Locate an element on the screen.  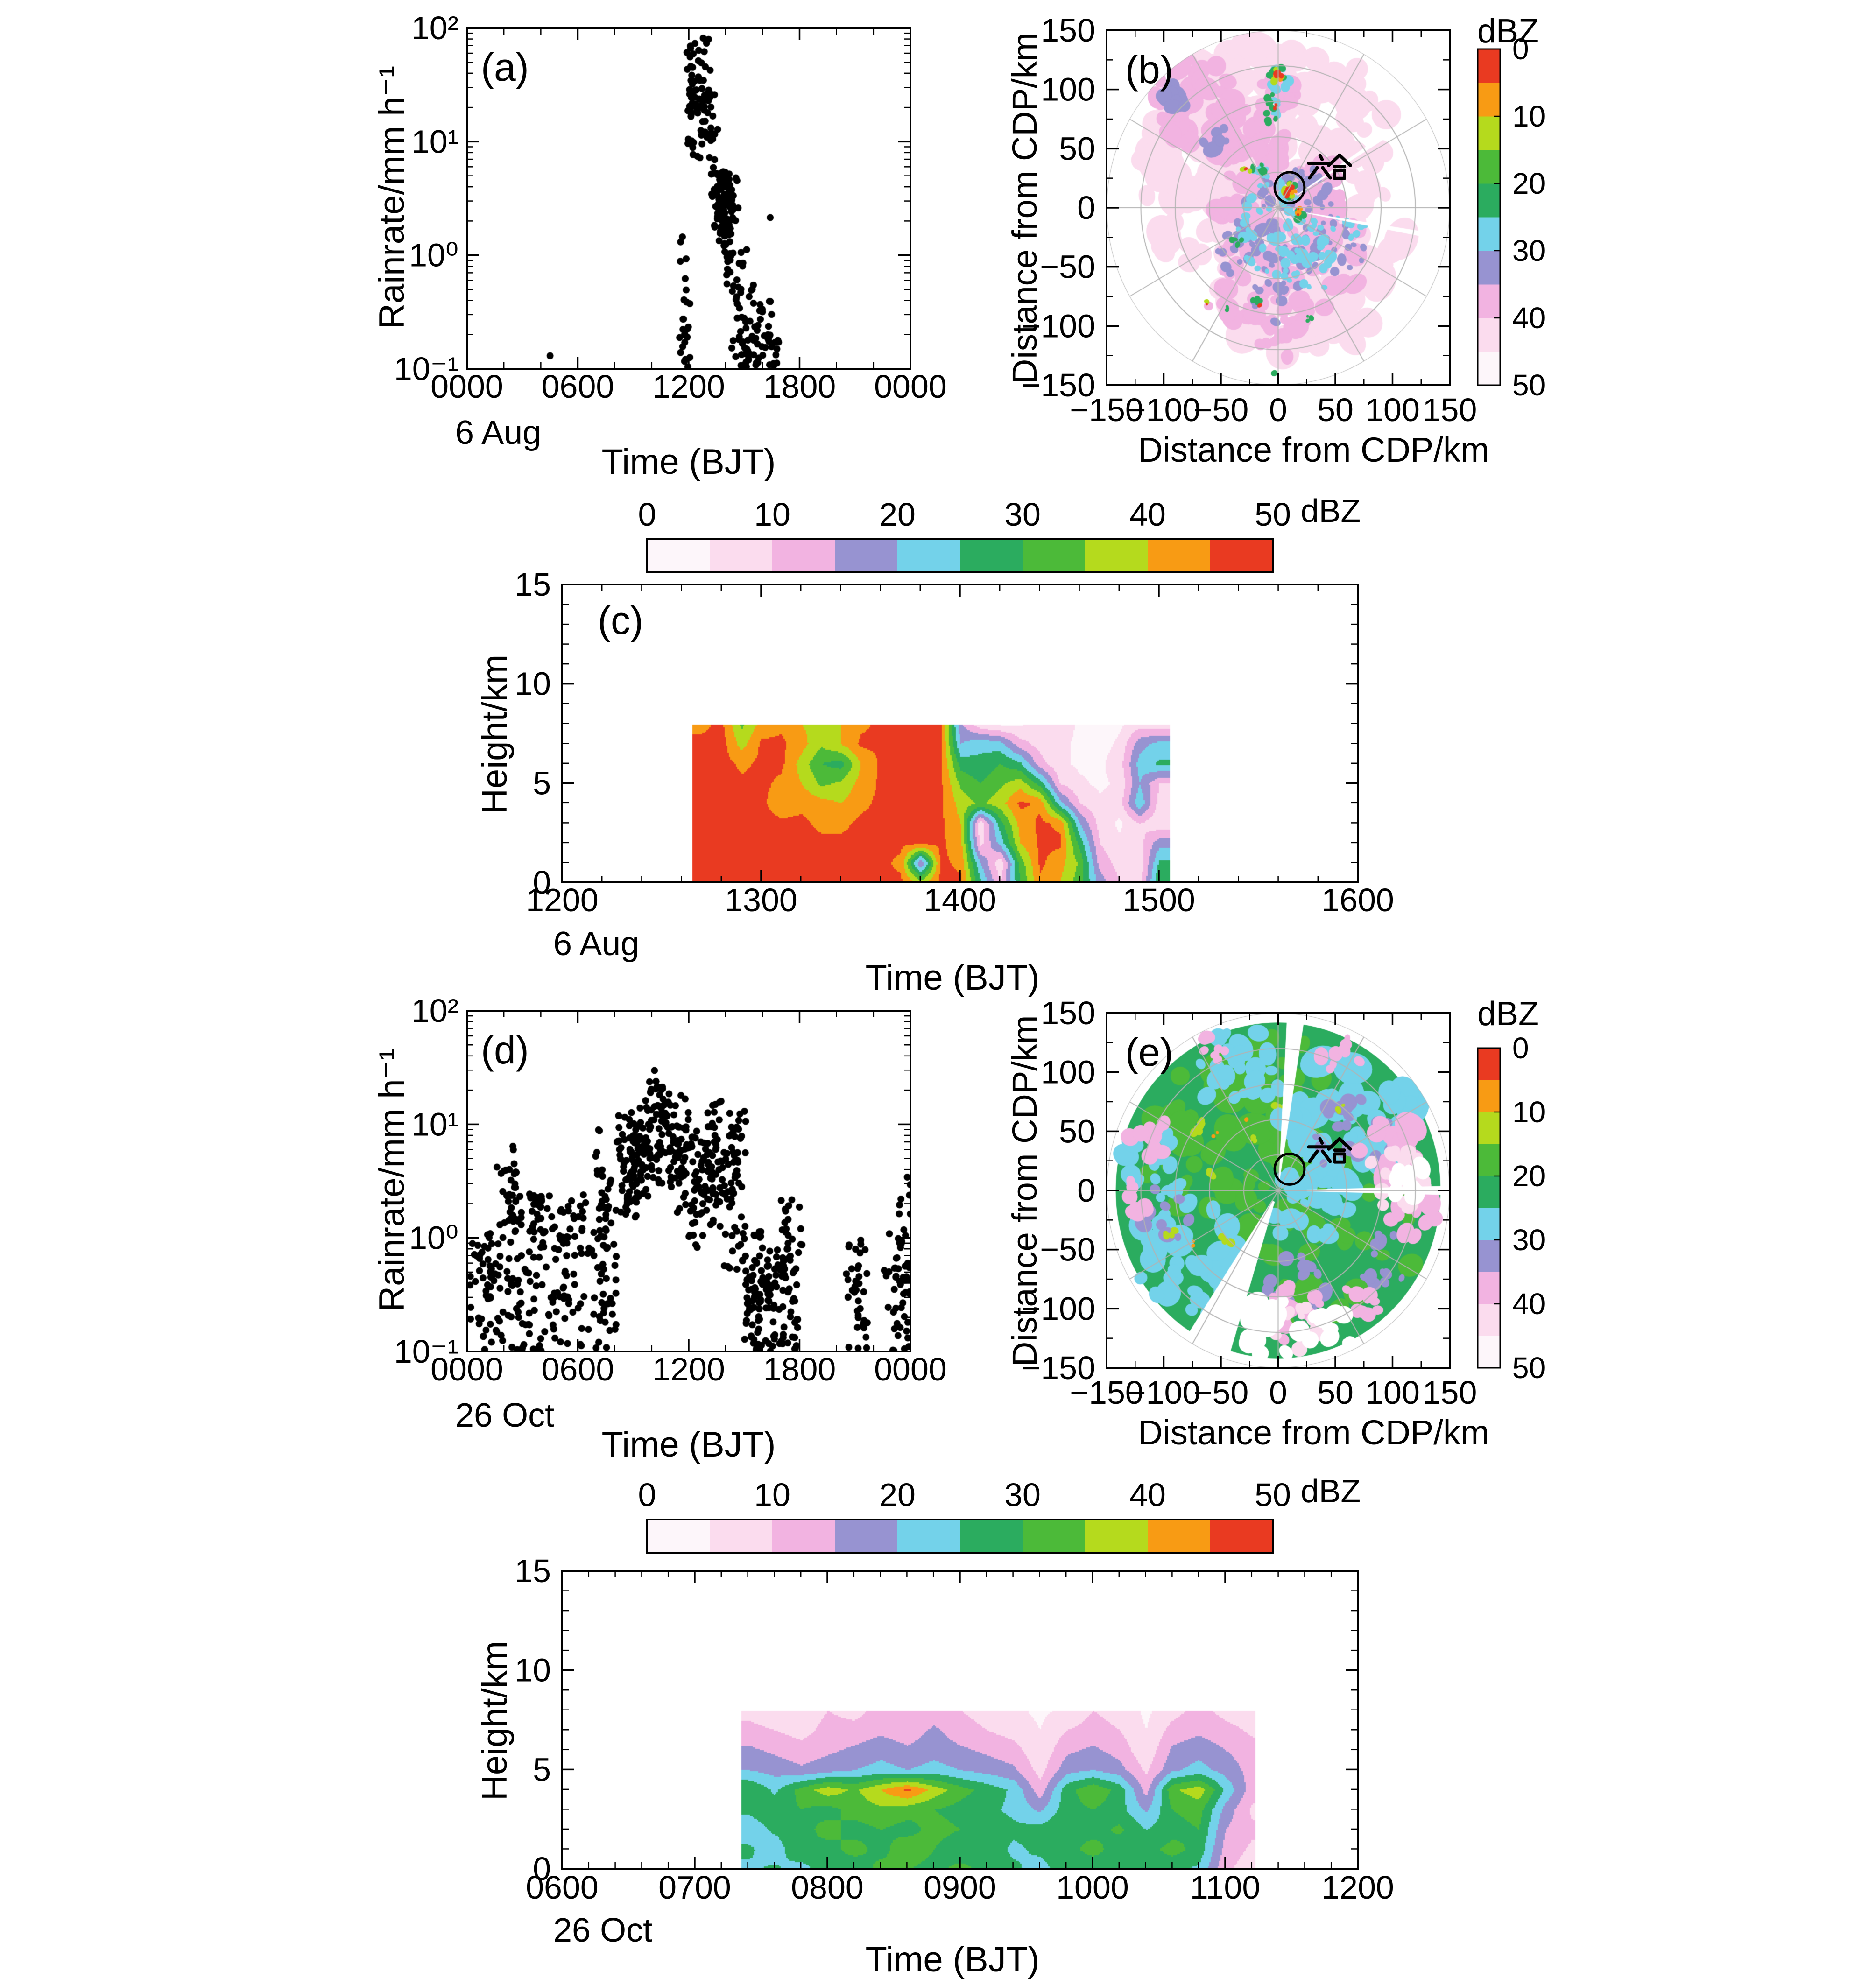
panel-d-letter: (d) is located at coordinates (505, 1050).